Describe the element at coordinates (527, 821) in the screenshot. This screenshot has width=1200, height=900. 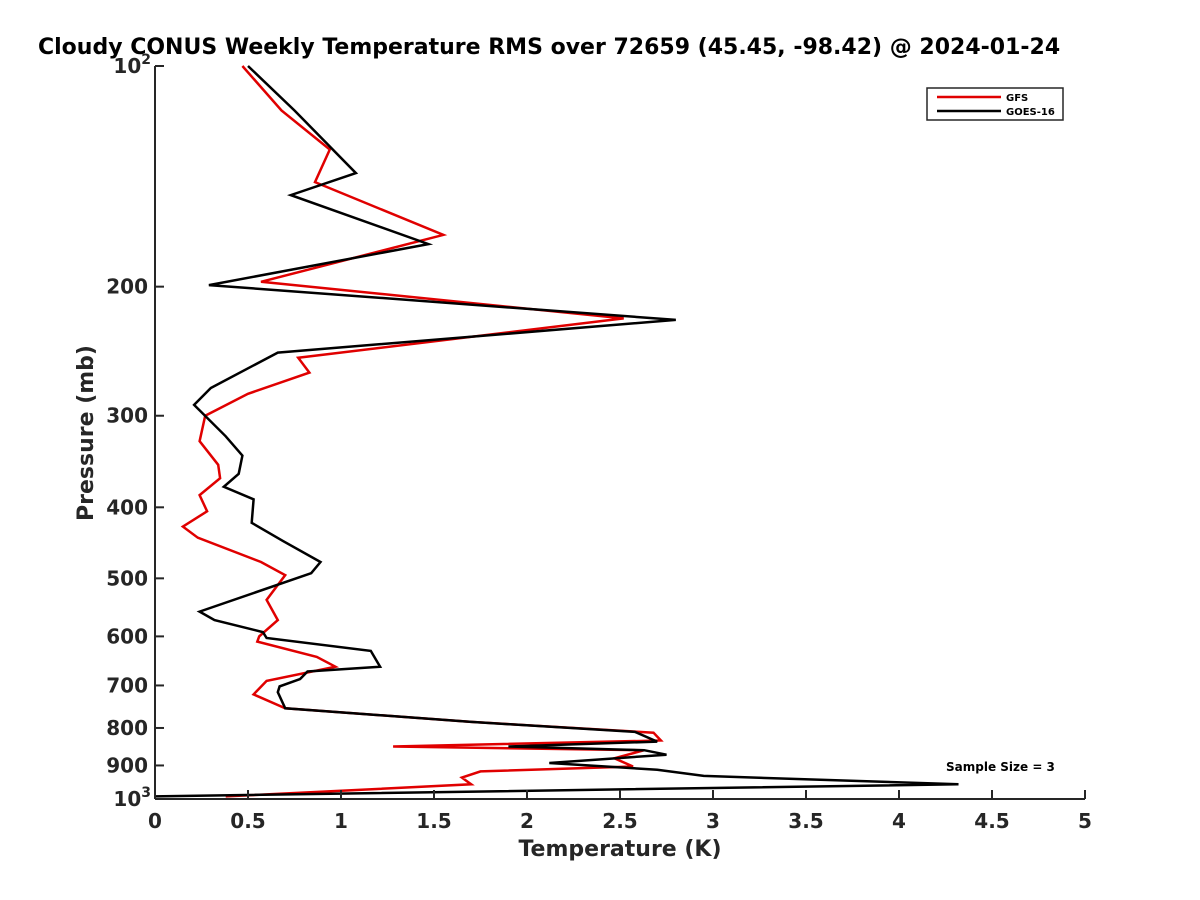
I see `x-tick-label: 2` at that location.